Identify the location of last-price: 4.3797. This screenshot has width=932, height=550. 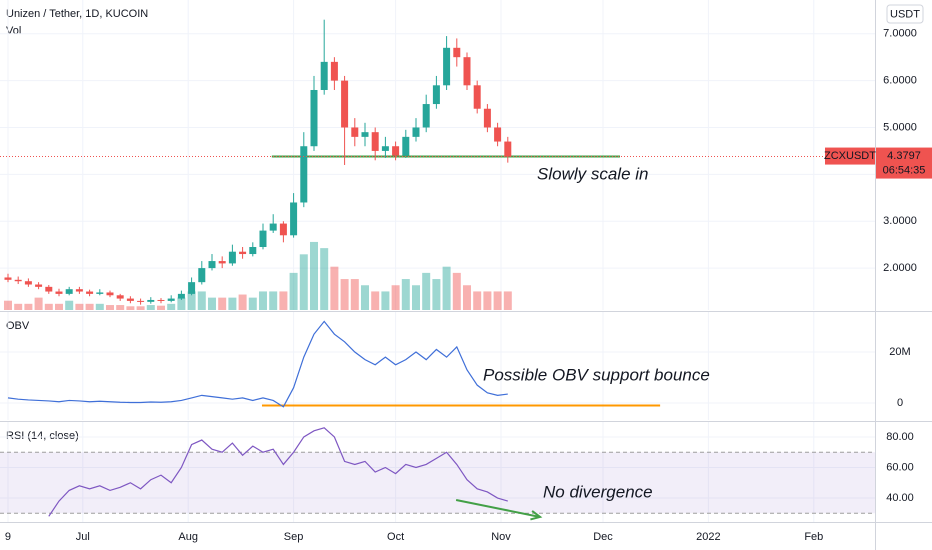
(904, 156).